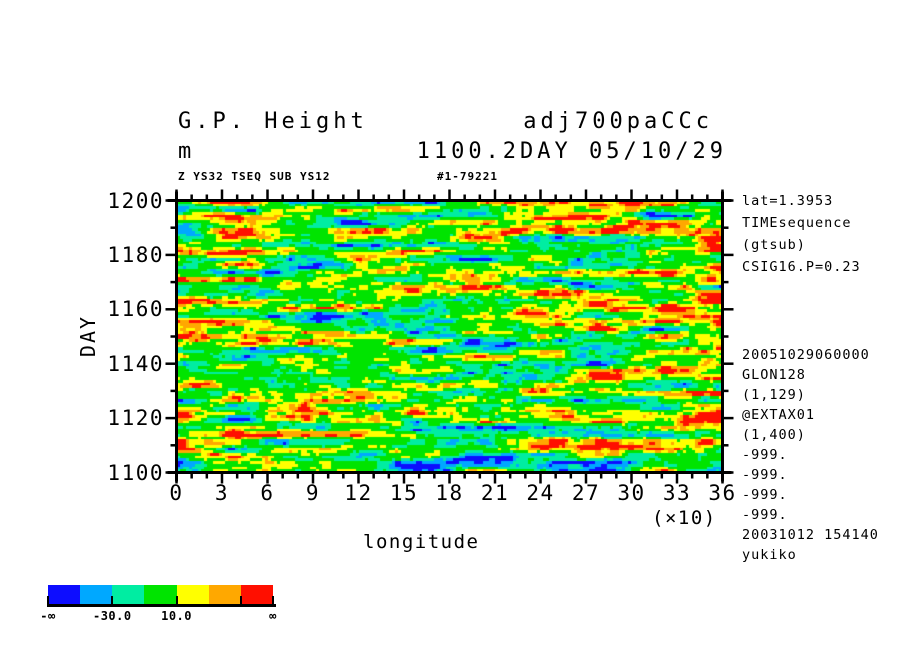  Describe the element at coordinates (684, 518) in the screenshot. I see `x-axis-unit-note: (×10)` at that location.